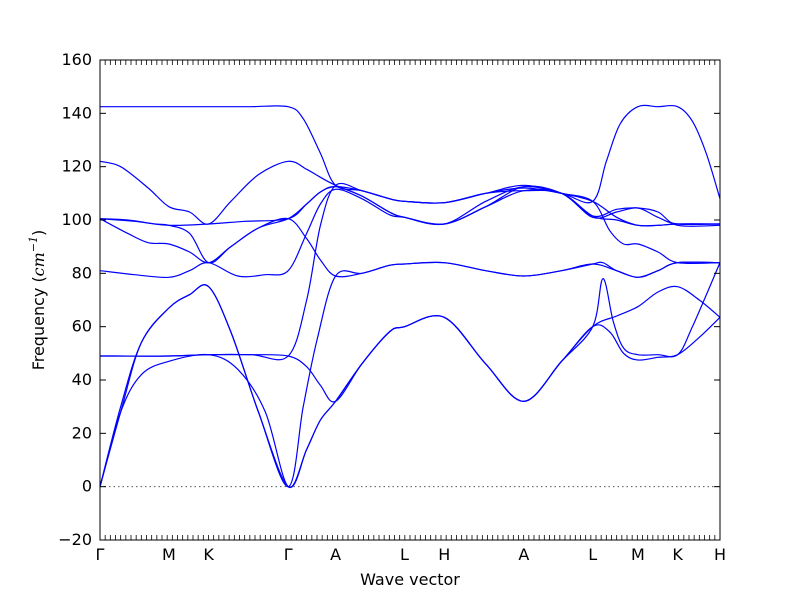 The image size is (800, 600). Describe the element at coordinates (76, 219) in the screenshot. I see `y-tick-label: 100` at that location.